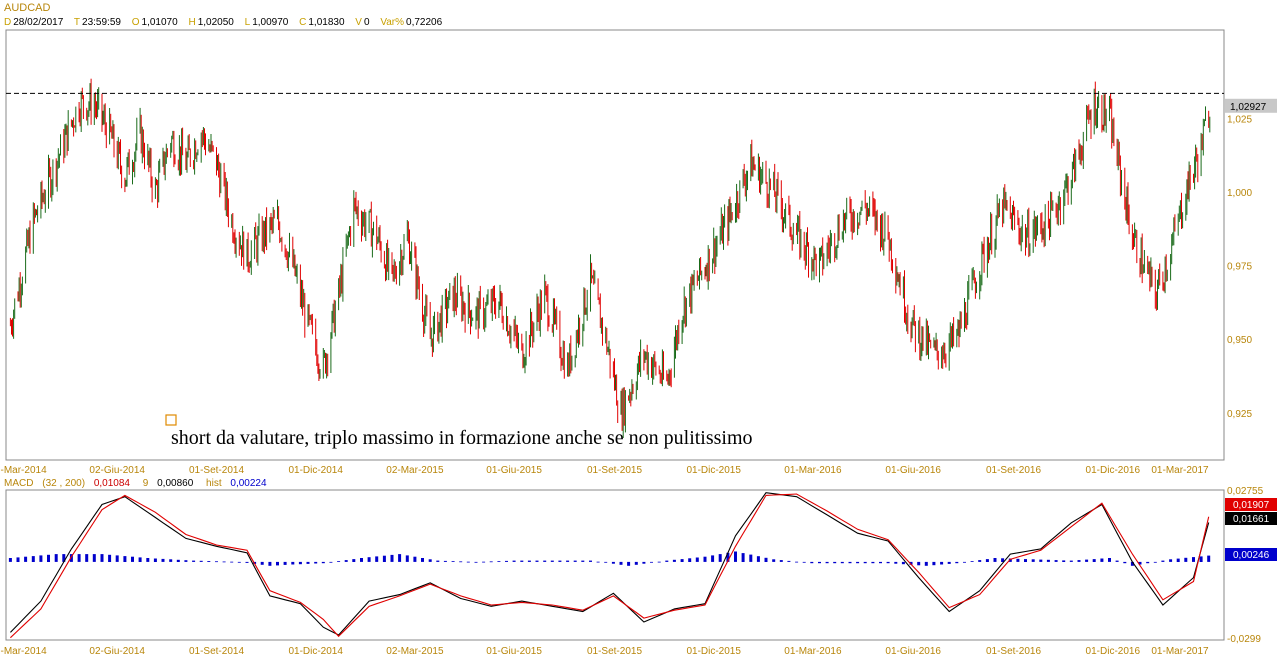 The image size is (1278, 668). What do you see at coordinates (424, 22) in the screenshot?
I see `var-value: 0,72206` at bounding box center [424, 22].